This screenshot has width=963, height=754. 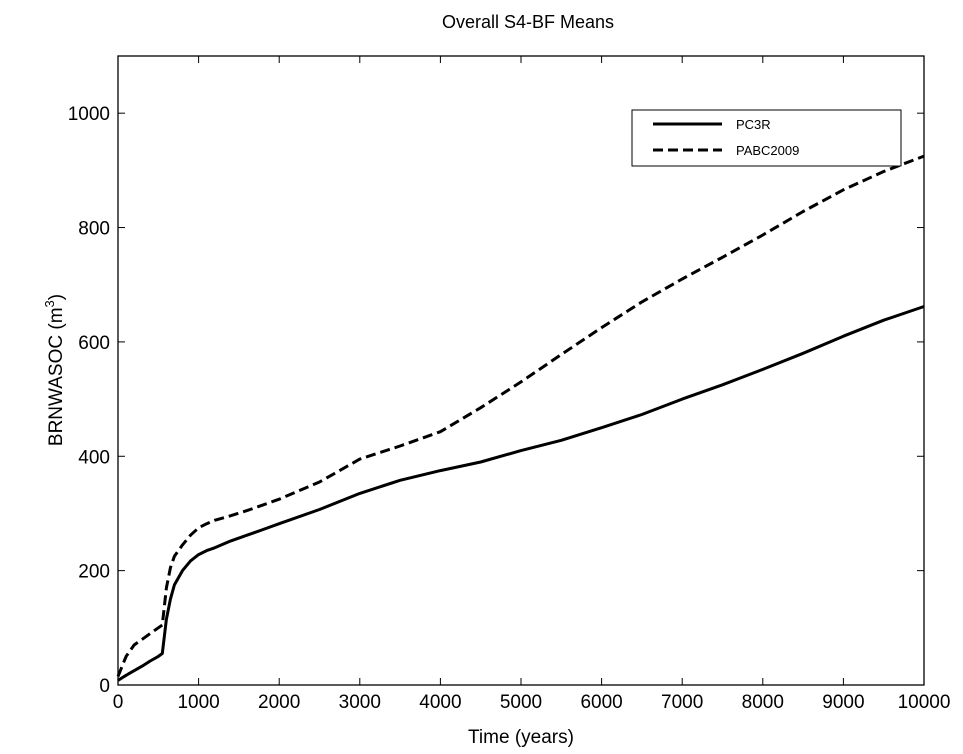 What do you see at coordinates (118, 702) in the screenshot?
I see `x-tick-label: 0` at bounding box center [118, 702].